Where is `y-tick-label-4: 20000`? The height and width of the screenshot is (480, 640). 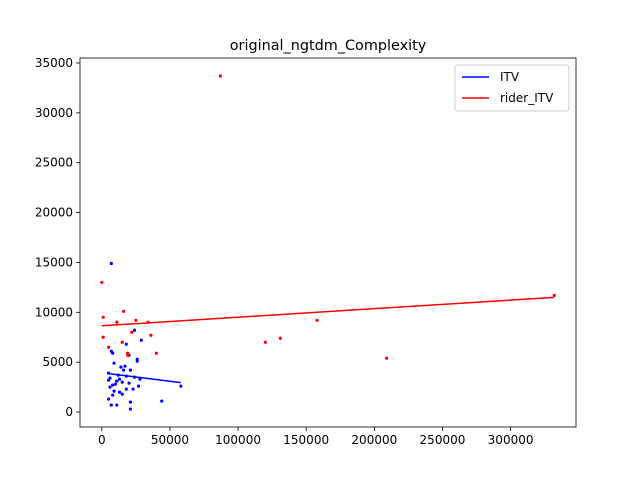
y-tick-label-4: 20000 is located at coordinates (54, 213).